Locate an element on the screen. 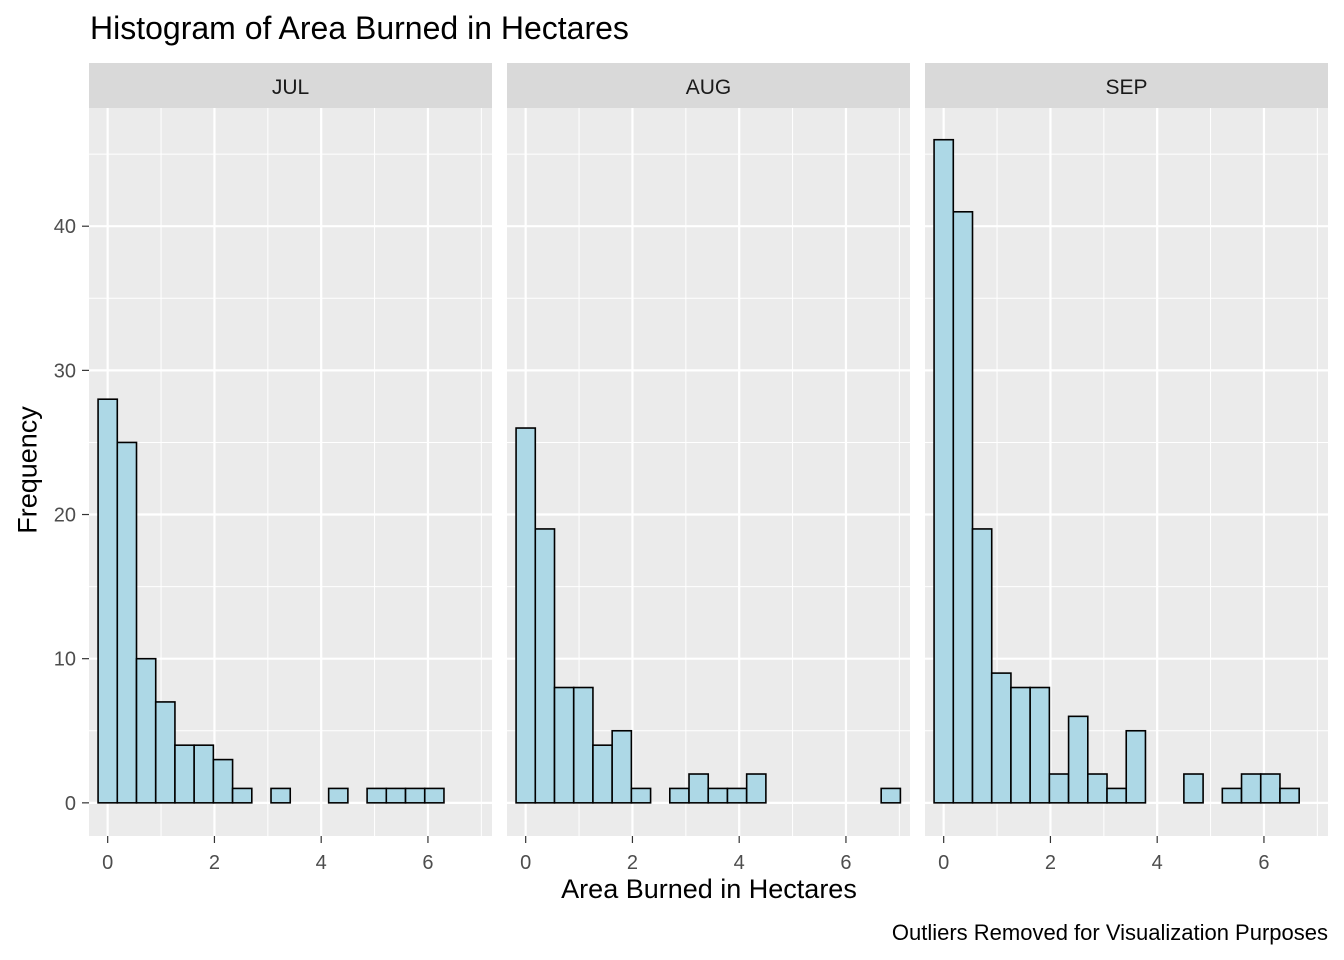 The height and width of the screenshot is (960, 1344). x-axis-label: Area Burned in Hectares is located at coordinates (709, 889).